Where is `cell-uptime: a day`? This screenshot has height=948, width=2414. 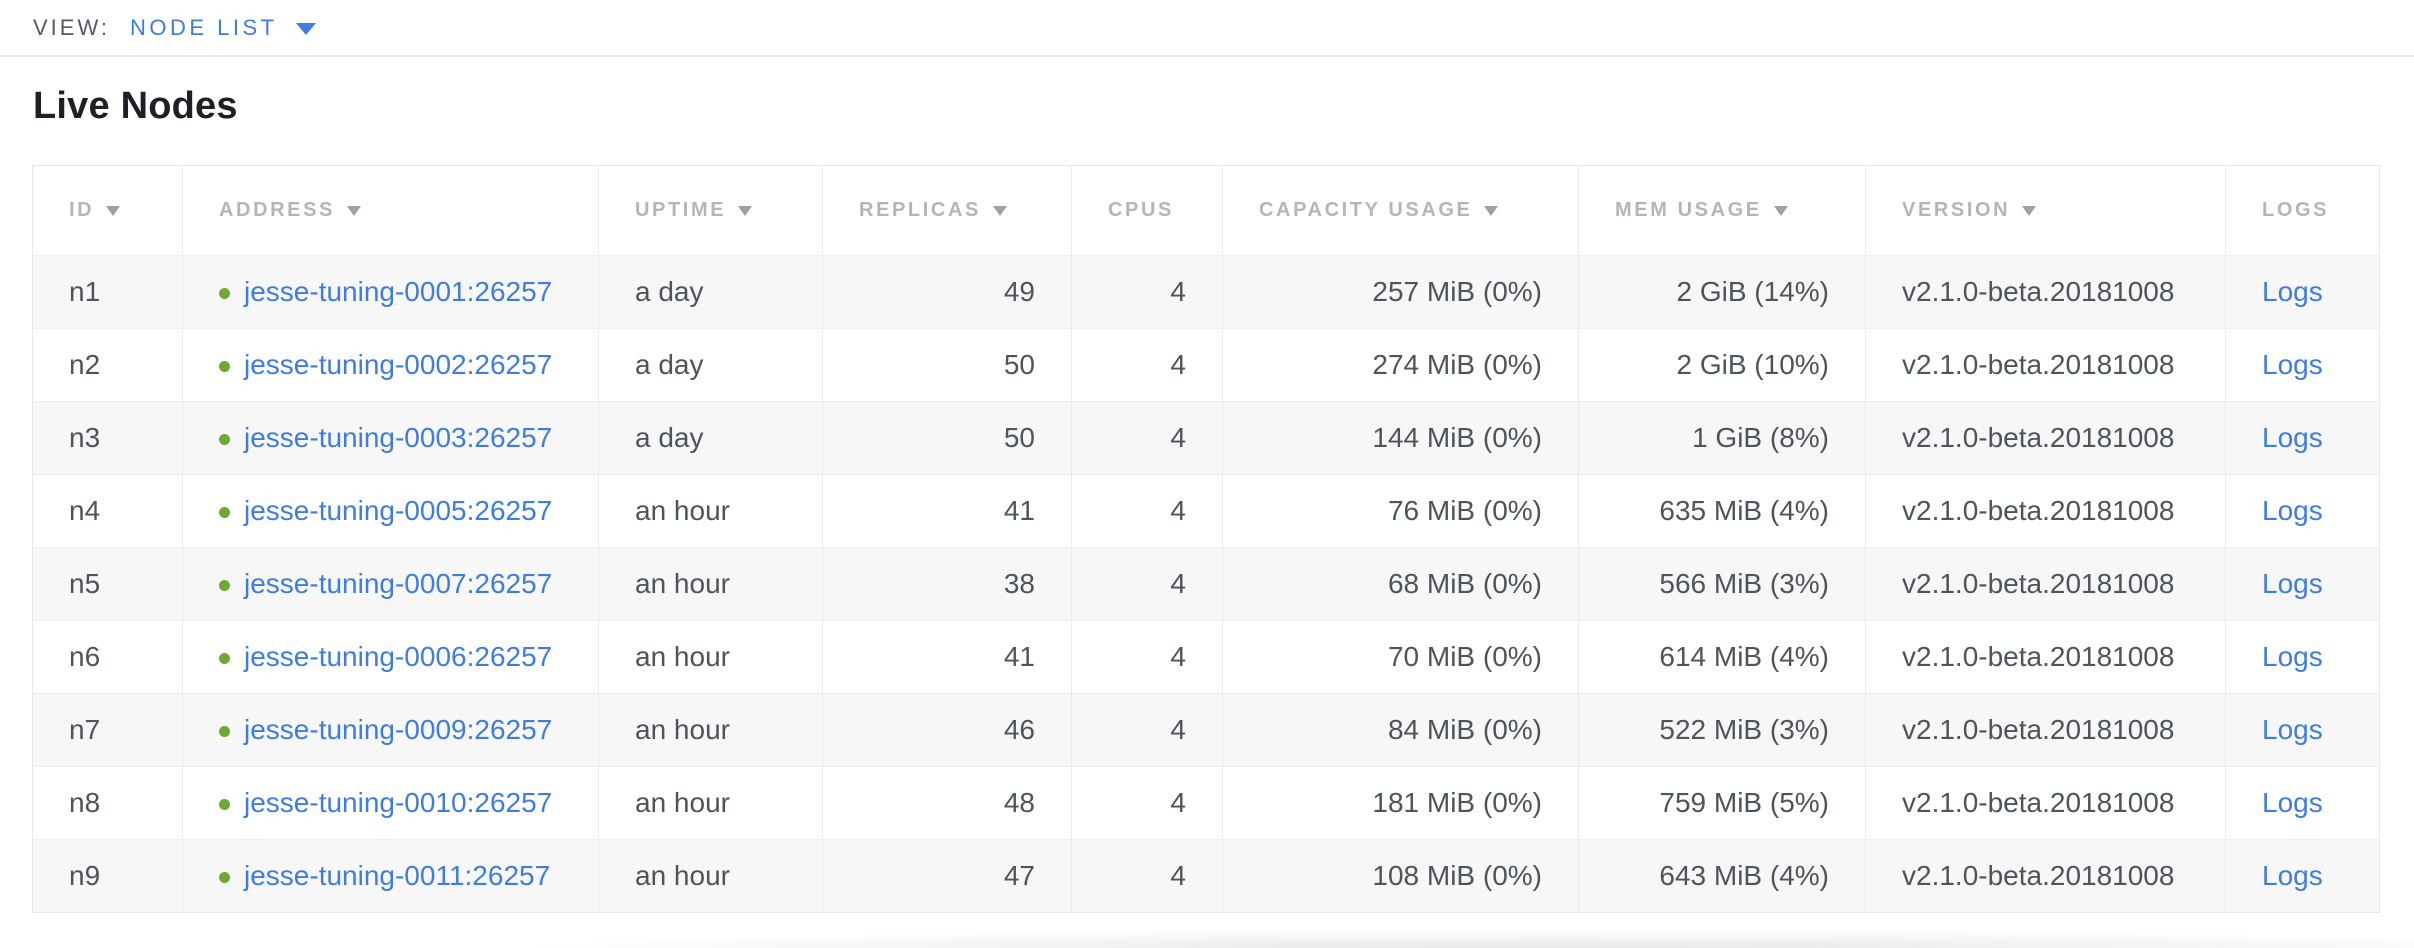
cell-uptime: a day is located at coordinates (710, 292).